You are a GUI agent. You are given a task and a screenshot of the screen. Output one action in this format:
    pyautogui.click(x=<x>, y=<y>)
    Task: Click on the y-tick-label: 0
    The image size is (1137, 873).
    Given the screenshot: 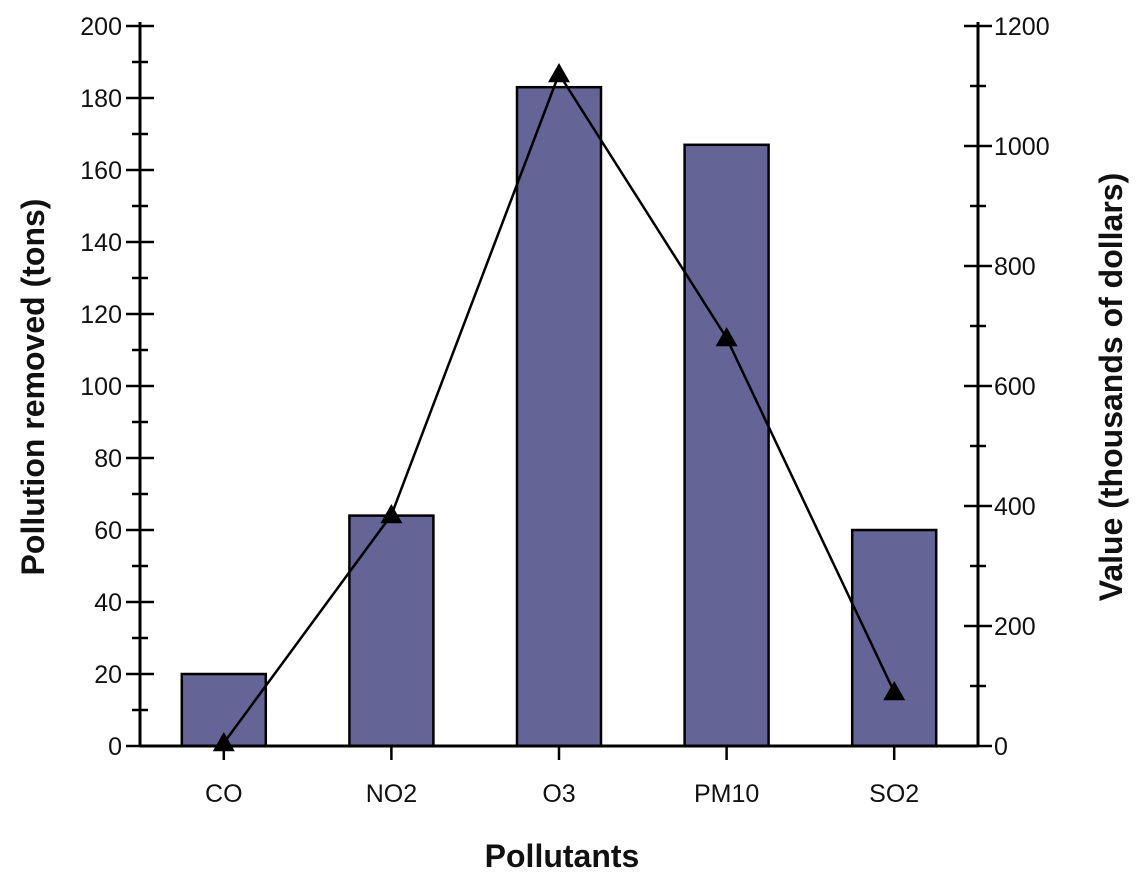 What is the action you would take?
    pyautogui.click(x=115, y=747)
    